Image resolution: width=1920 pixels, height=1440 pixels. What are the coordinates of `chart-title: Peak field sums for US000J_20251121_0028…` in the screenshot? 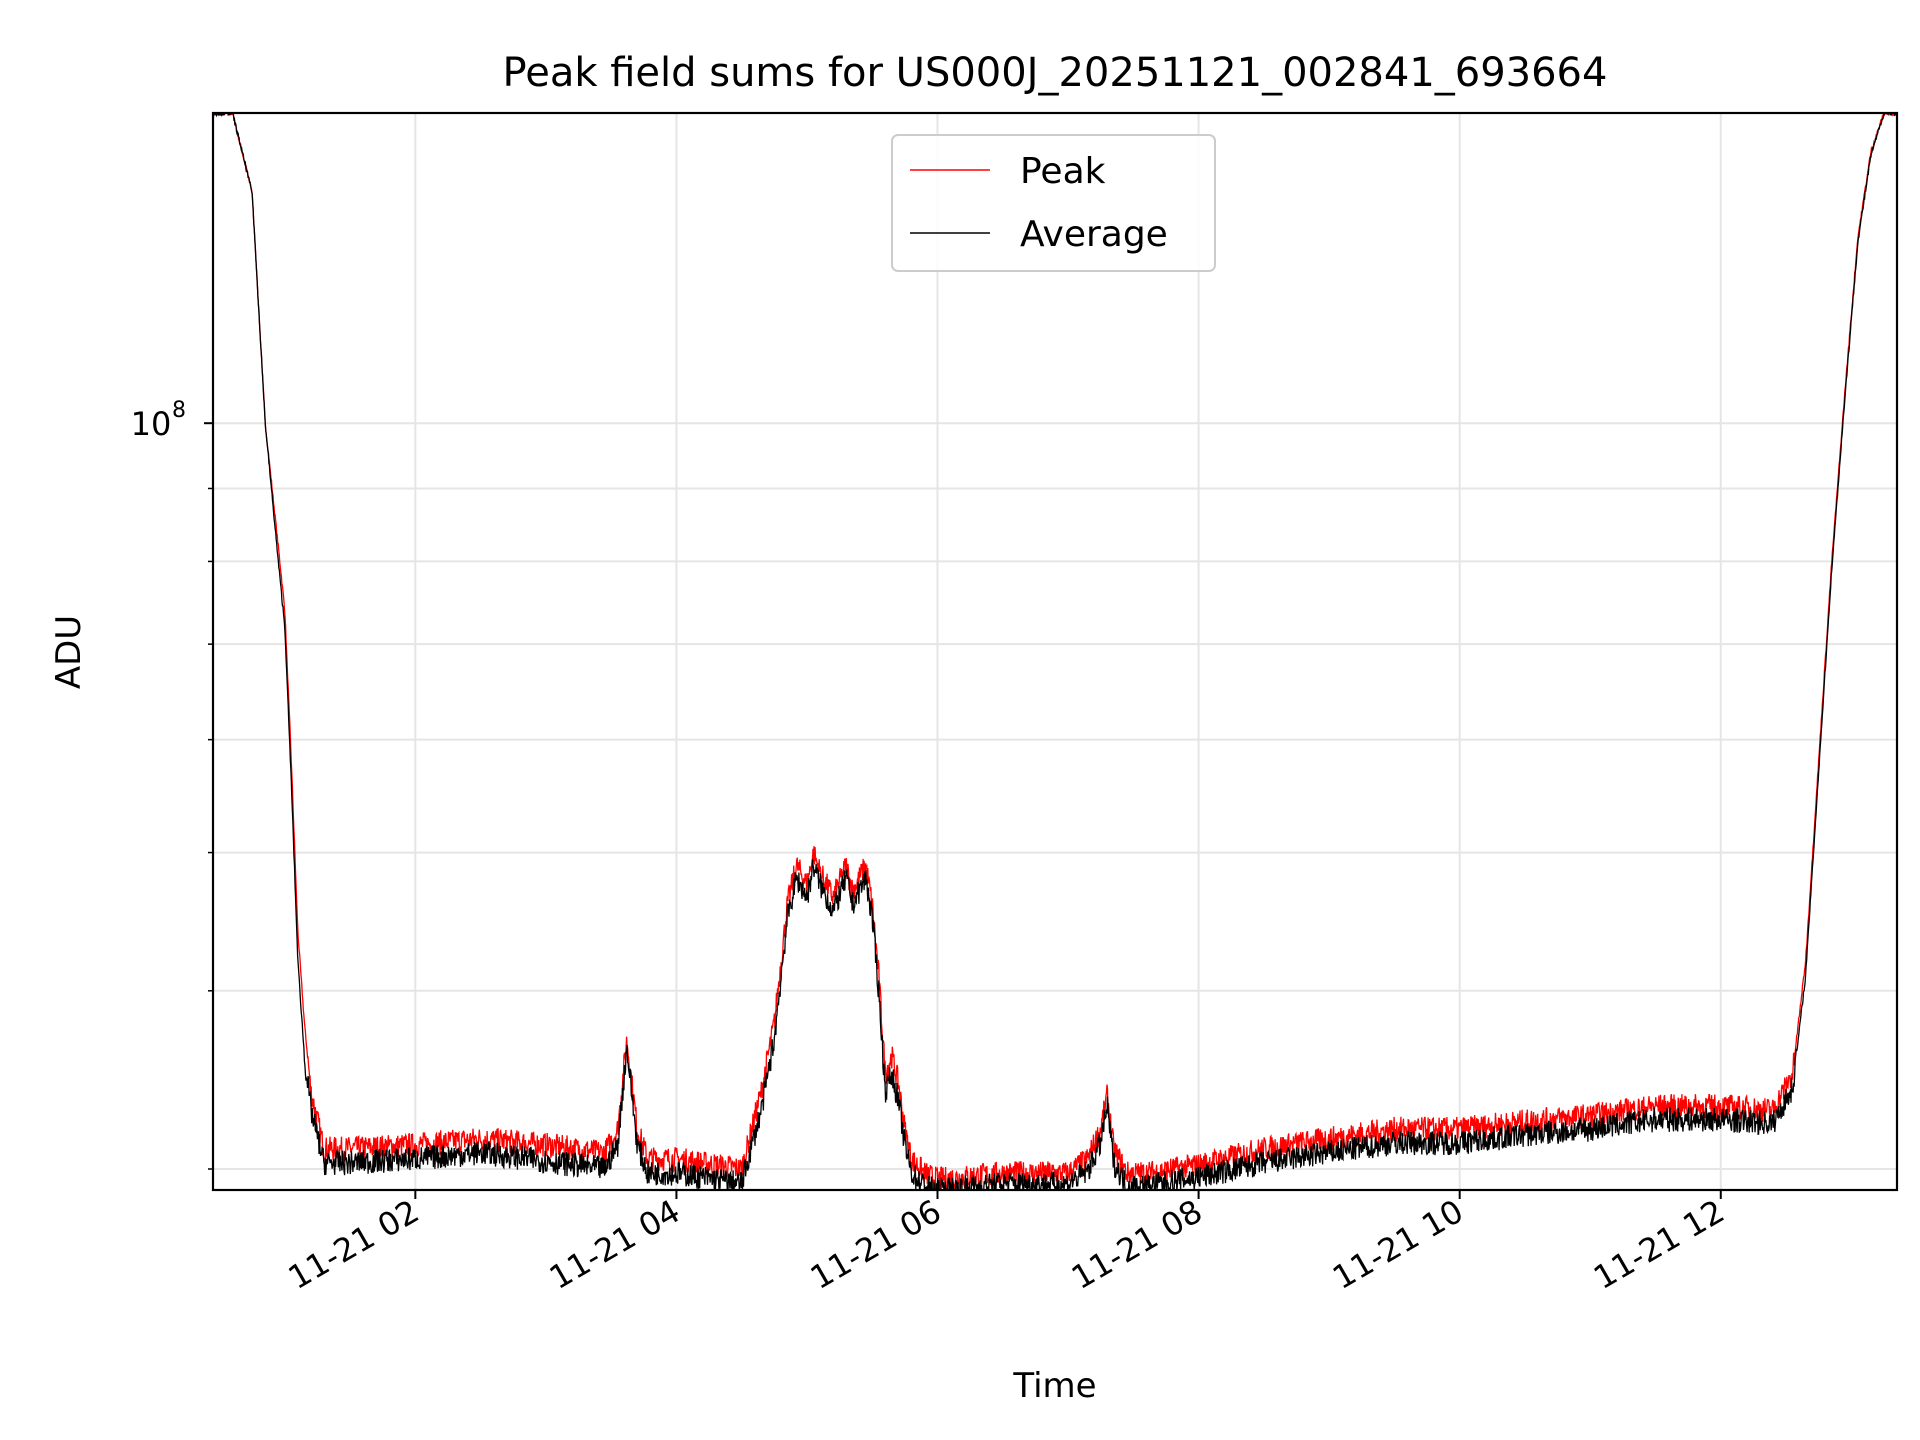 It's located at (1055, 73).